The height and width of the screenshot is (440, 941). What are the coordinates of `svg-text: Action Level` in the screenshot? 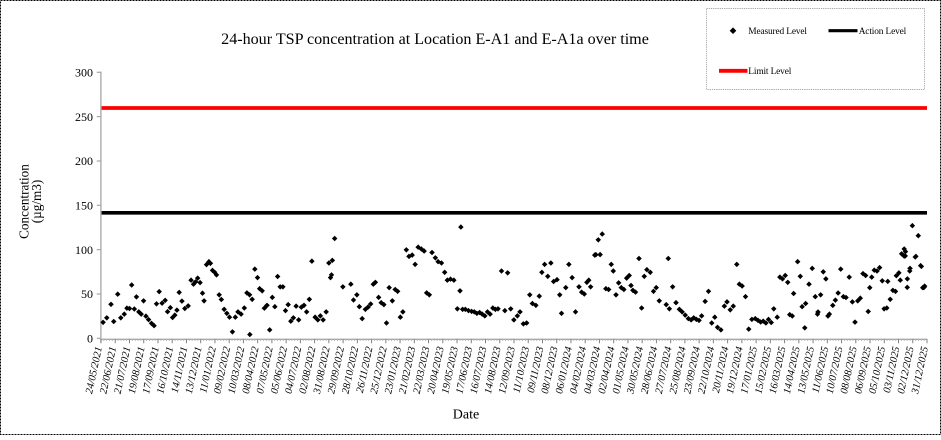 It's located at (883, 32).